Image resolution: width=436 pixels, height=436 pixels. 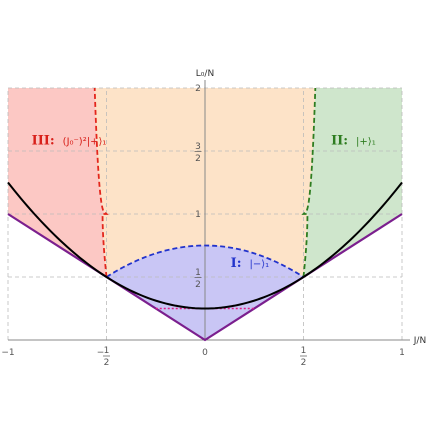 I want to click on region-state-label: (J₀⁻)²|+⟩₁, so click(x=85, y=142).